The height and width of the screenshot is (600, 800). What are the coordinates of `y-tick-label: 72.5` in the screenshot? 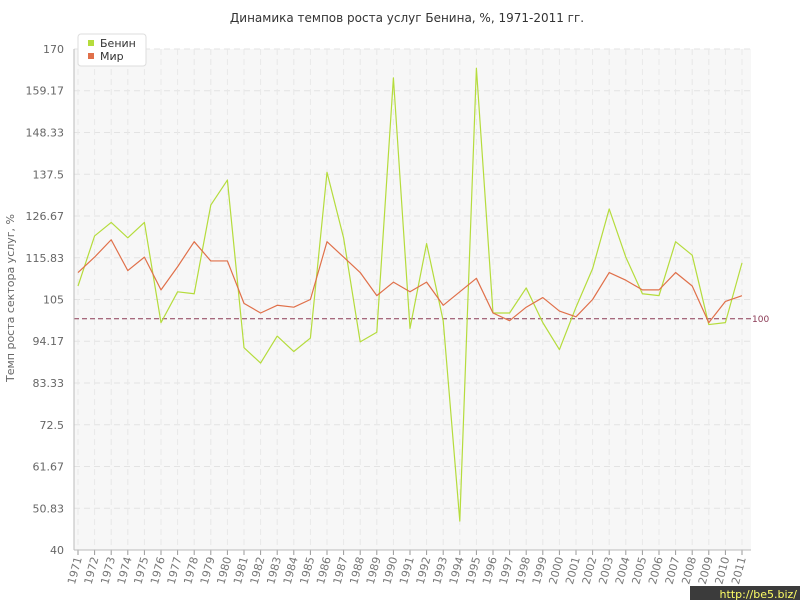 It's located at (52, 425).